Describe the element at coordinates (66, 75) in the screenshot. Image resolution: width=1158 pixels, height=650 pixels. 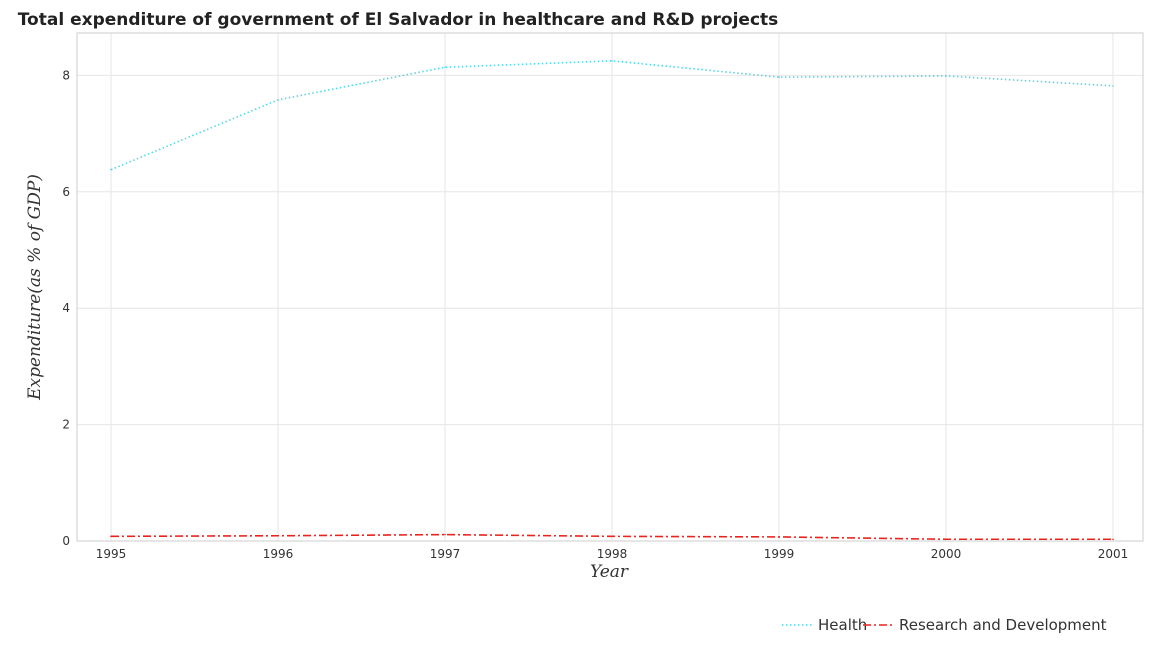
I see `y-tick-label: 8` at that location.